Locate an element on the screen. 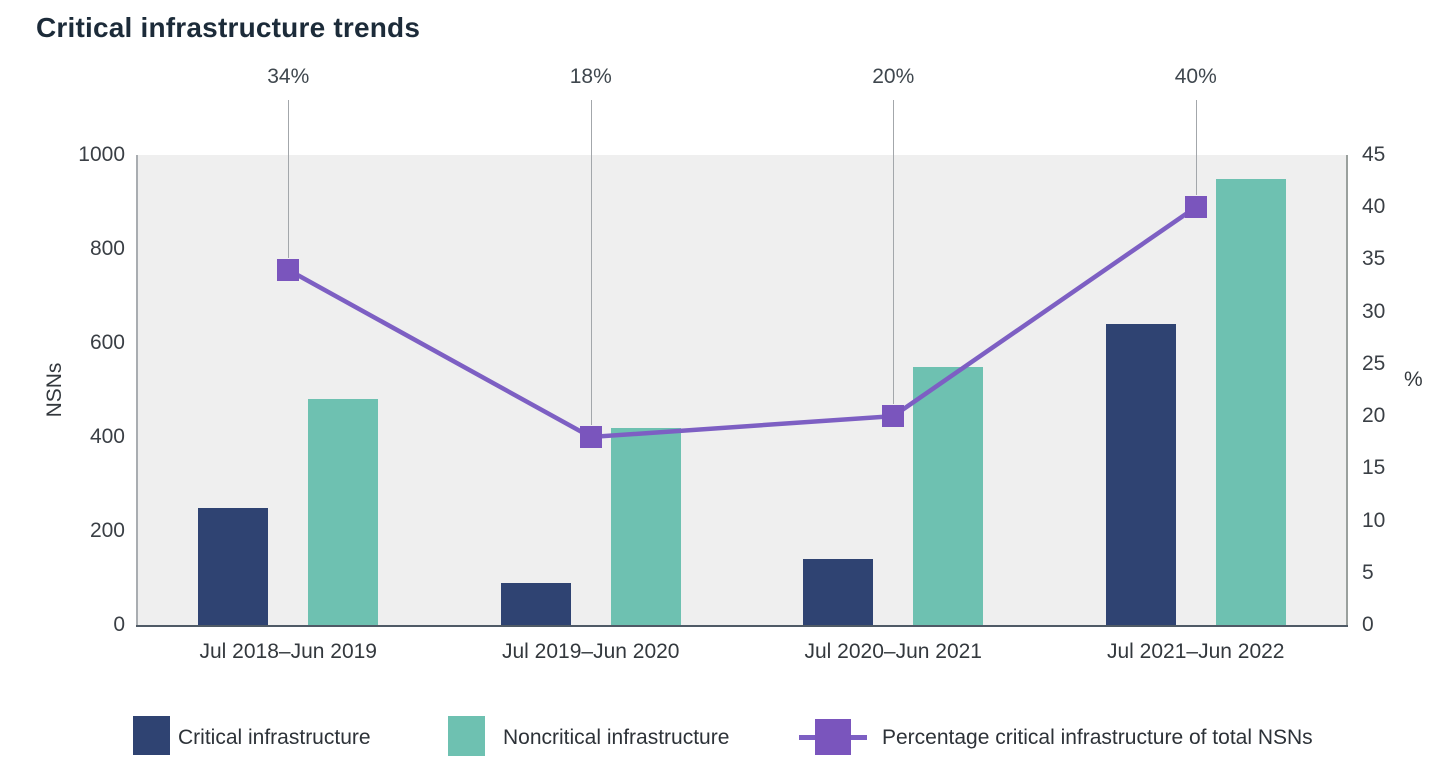 The height and width of the screenshot is (784, 1442). y-right-tick-15: 15 is located at coordinates (1374, 468).